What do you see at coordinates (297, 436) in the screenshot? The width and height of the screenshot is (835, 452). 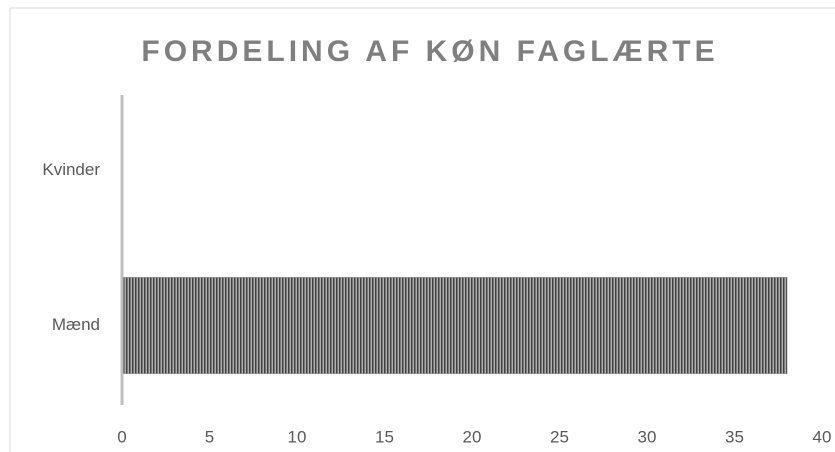 I see `x-tick-label: 10` at bounding box center [297, 436].